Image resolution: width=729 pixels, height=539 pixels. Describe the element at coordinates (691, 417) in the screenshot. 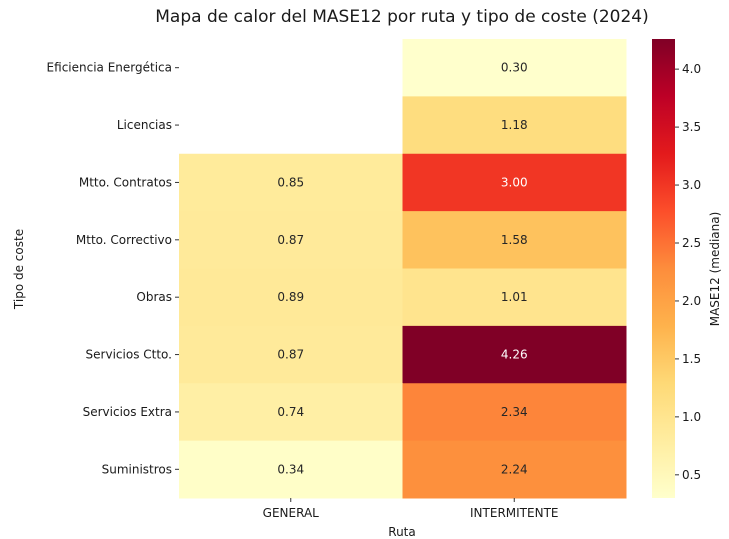

I see `colorbar-tick-label: 1.0` at that location.